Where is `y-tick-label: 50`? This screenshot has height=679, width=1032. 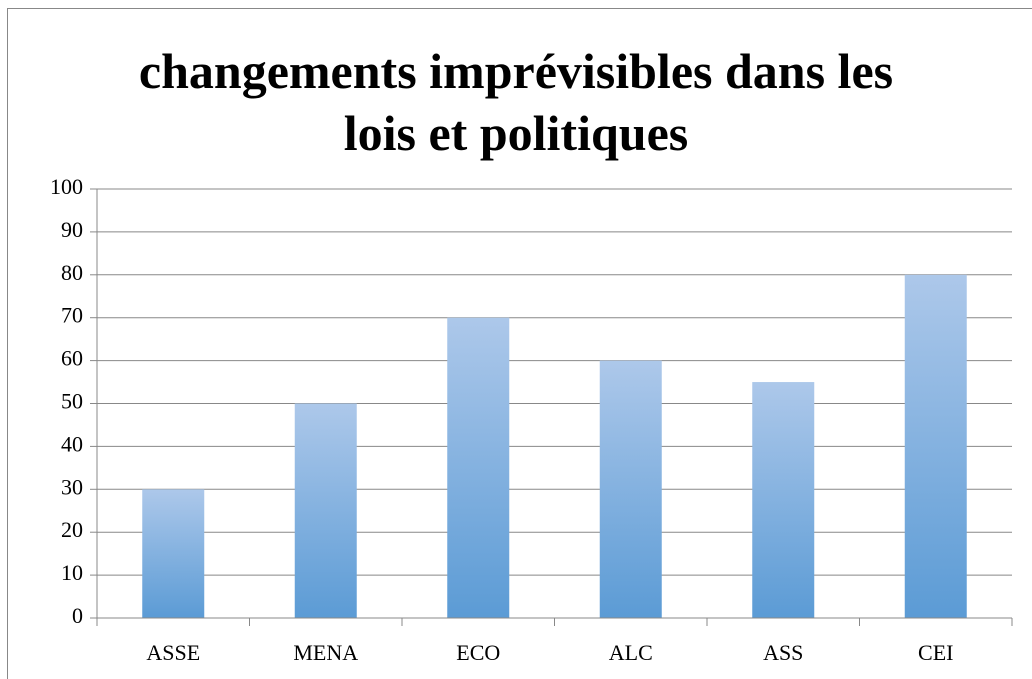
y-tick-label: 50 is located at coordinates (72, 401).